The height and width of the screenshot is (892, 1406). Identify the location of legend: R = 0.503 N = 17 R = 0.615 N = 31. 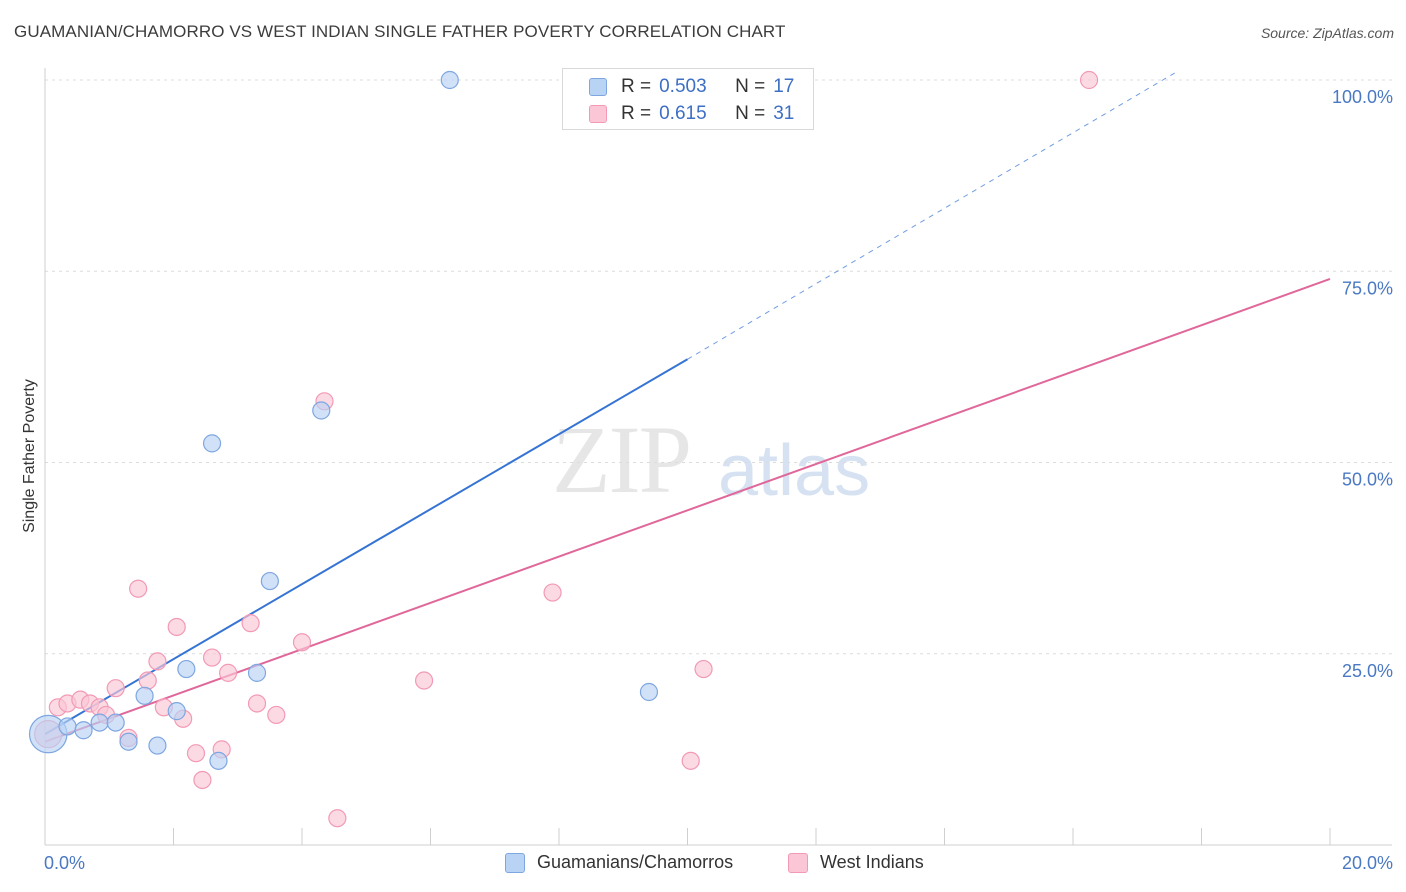
(688, 99).